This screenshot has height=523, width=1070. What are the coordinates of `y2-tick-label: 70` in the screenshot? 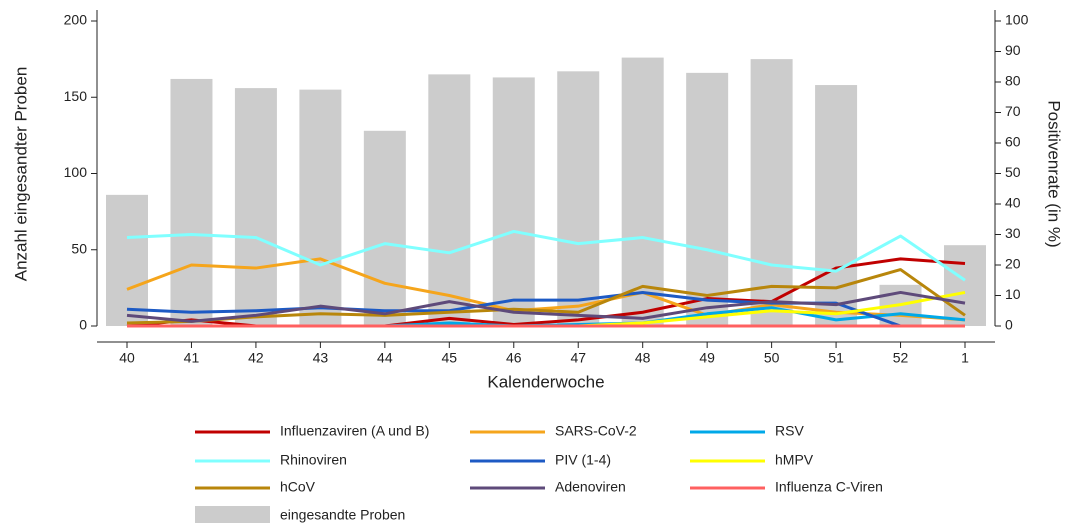 It's located at (1013, 111).